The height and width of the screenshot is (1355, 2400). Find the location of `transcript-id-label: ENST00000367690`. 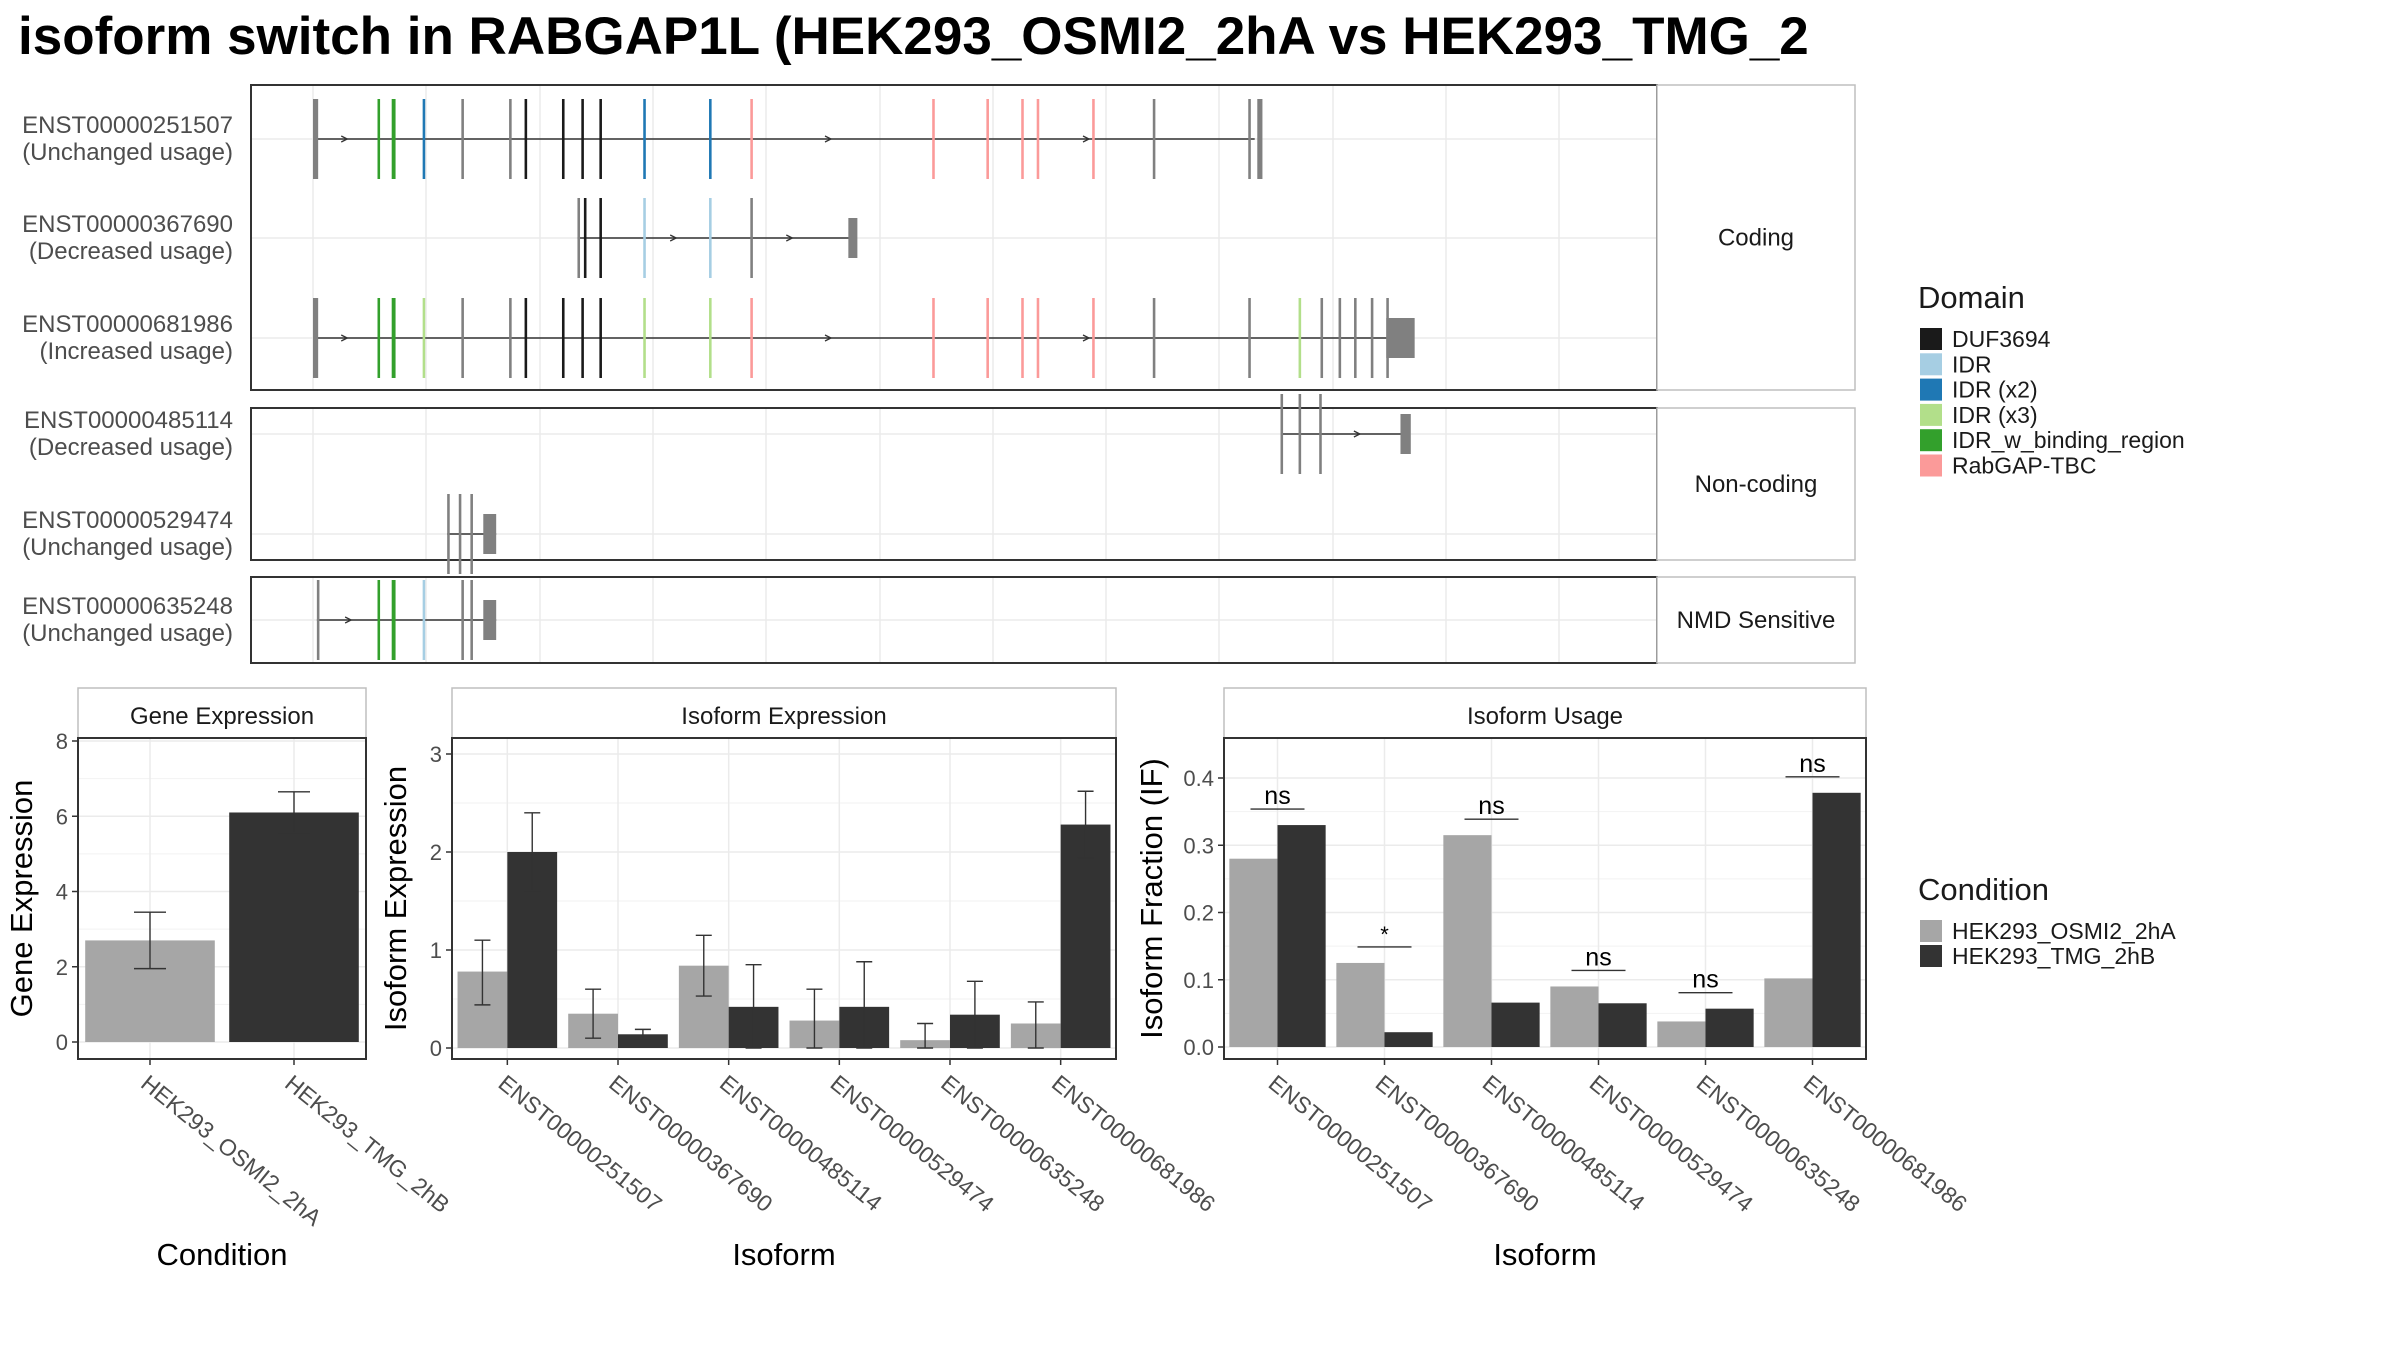

transcript-id-label: ENST00000367690 is located at coordinates (127, 224).